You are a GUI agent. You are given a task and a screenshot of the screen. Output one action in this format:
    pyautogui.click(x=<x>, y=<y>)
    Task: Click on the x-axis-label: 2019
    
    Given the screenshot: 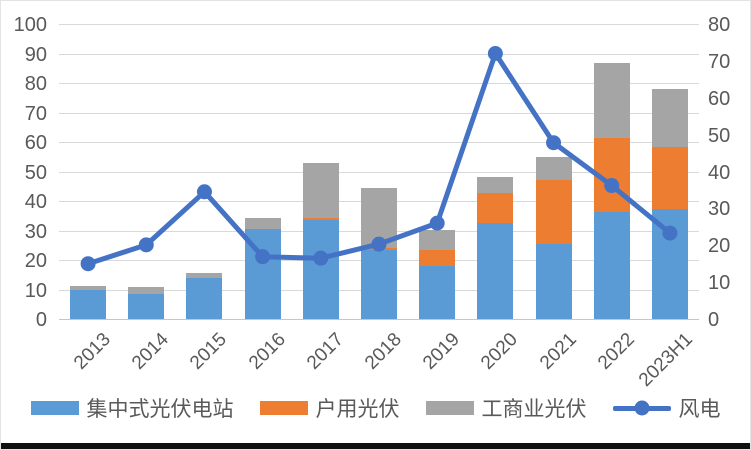 What is the action you would take?
    pyautogui.click(x=442, y=351)
    